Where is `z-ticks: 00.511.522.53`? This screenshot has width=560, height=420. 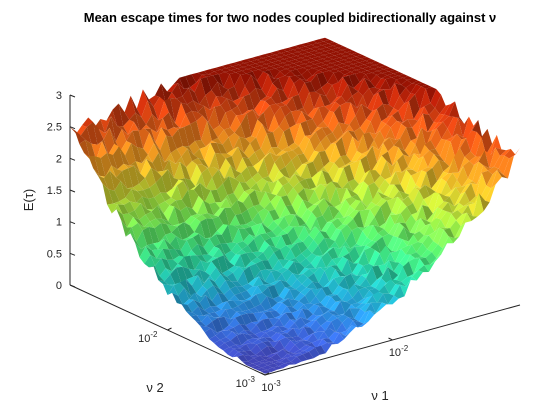
z-ticks: 00.511.522.53 is located at coordinates (61, 191).